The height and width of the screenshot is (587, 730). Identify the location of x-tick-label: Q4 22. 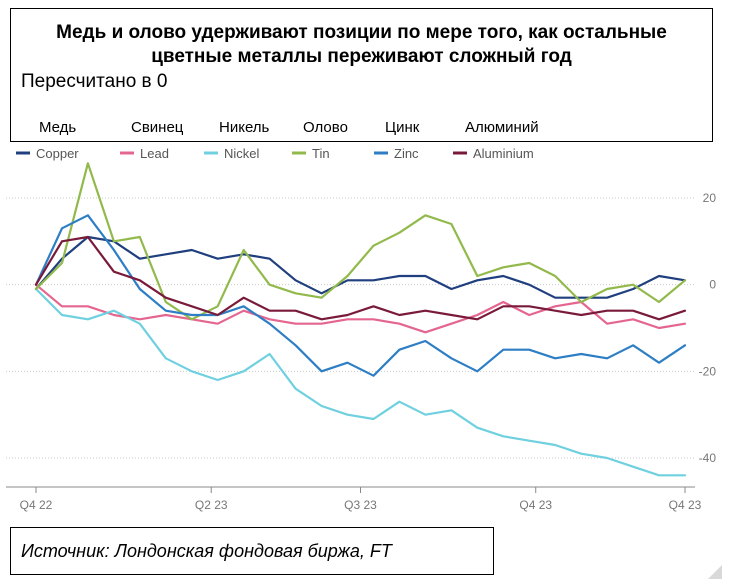
(36, 505).